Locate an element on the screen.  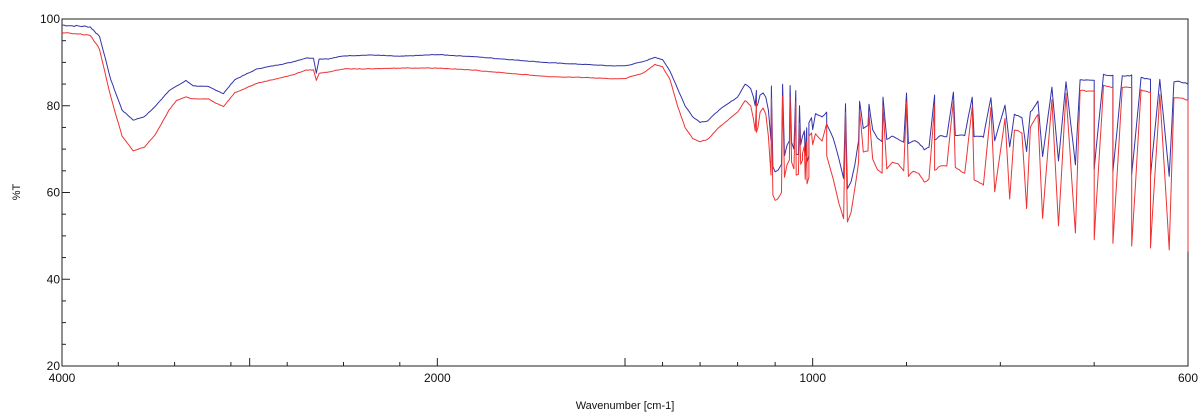
y-axis-ticks: 20 40 60 80 100 is located at coordinates (55, 192).